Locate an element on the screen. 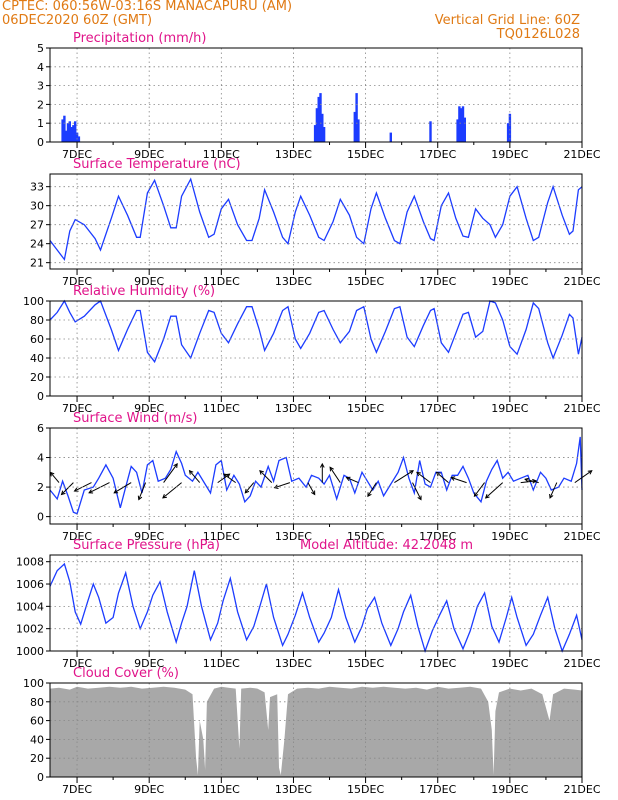 The image size is (618, 800). precipitation-xtick-label: 13DEC is located at coordinates (293, 154).